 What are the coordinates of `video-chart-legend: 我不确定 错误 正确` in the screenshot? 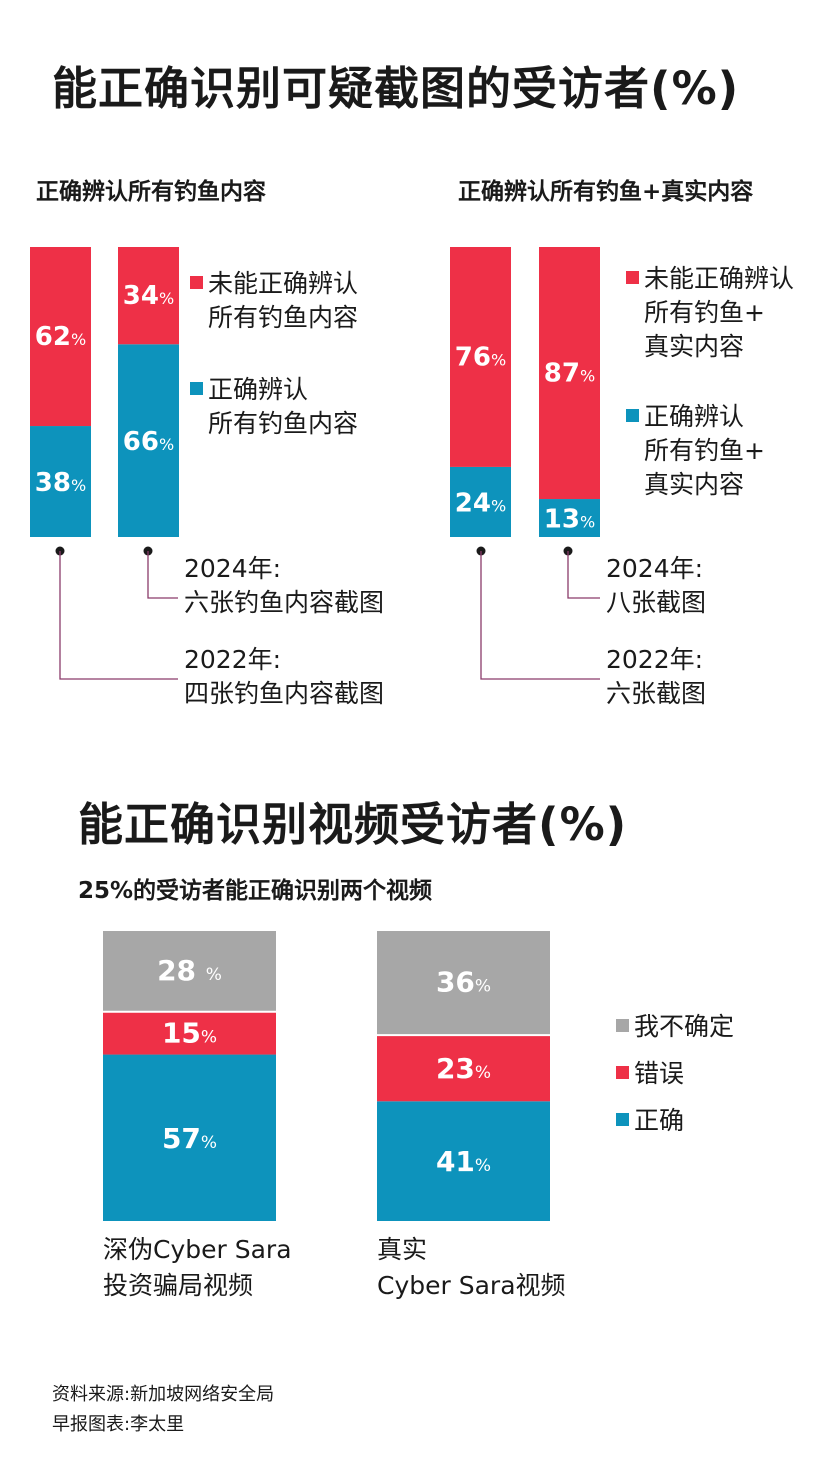 It's located at (675, 1074).